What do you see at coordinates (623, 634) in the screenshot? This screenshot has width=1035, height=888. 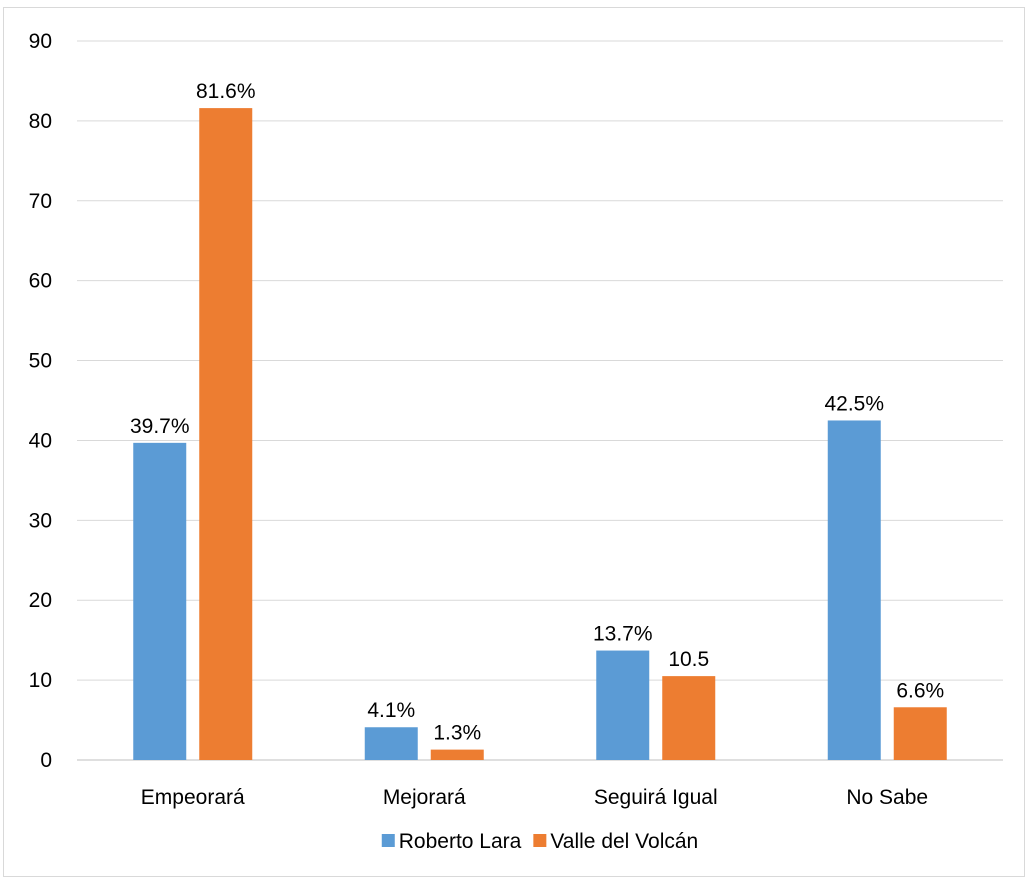 I see `data-label: 13.7%` at bounding box center [623, 634].